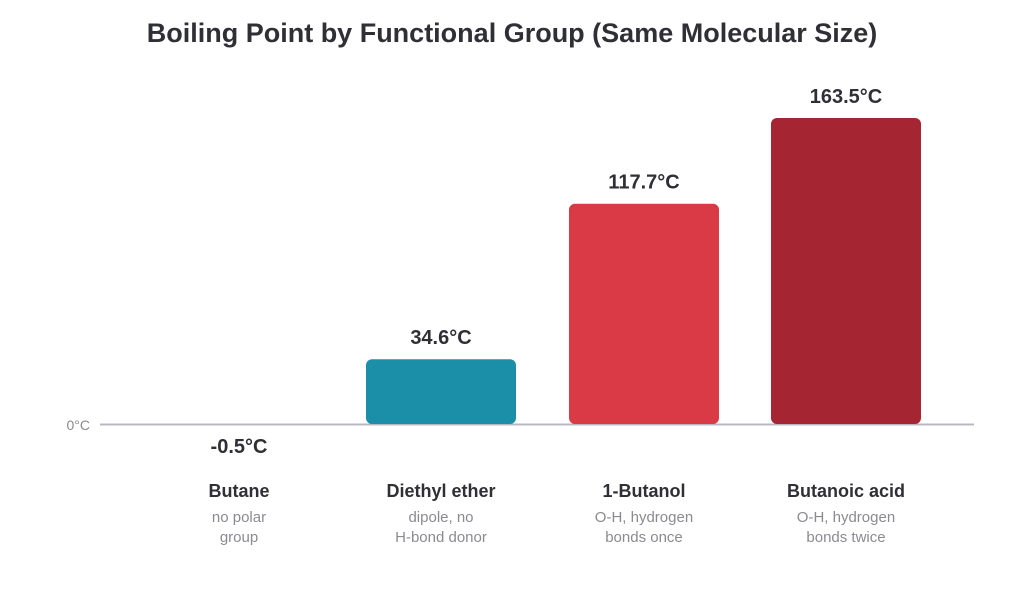 The height and width of the screenshot is (599, 1024). I want to click on value-label-diethyl-ether: 34.6°C, so click(440, 338).